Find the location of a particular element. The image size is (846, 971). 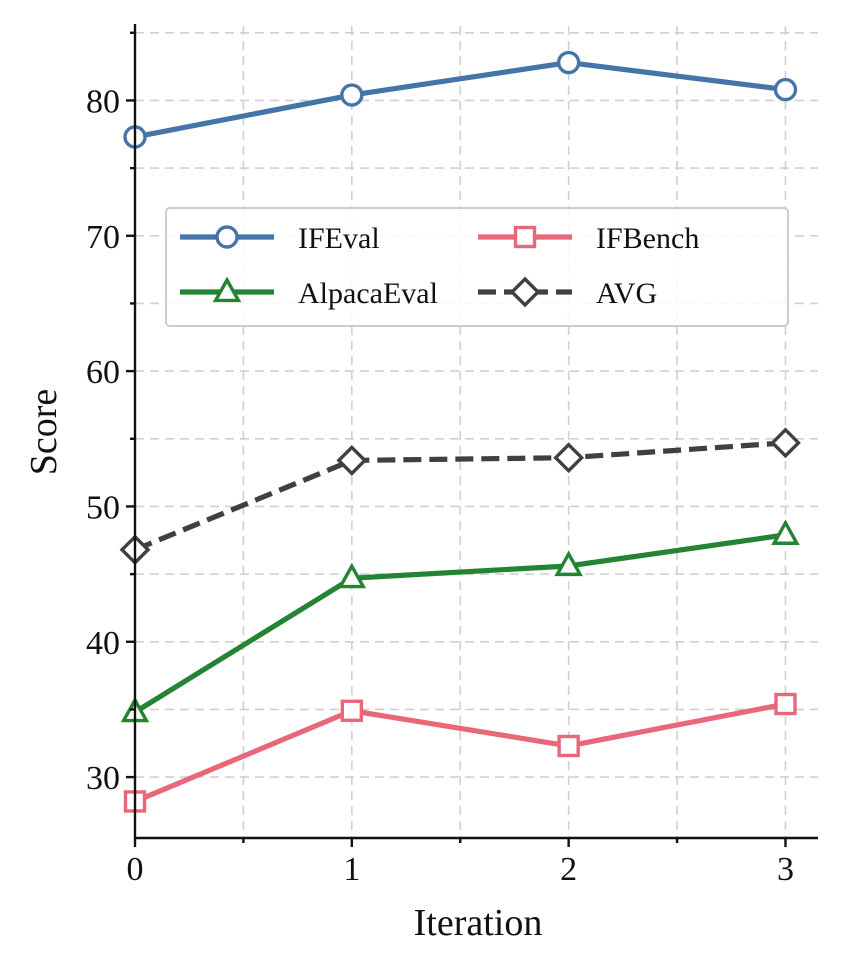

y-tick-label: 80 is located at coordinates (103, 101).